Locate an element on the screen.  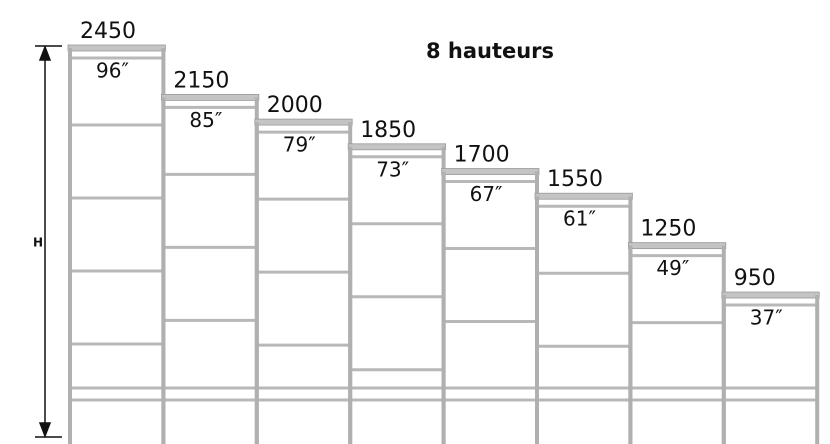
height-mm: 2150 is located at coordinates (201, 80).